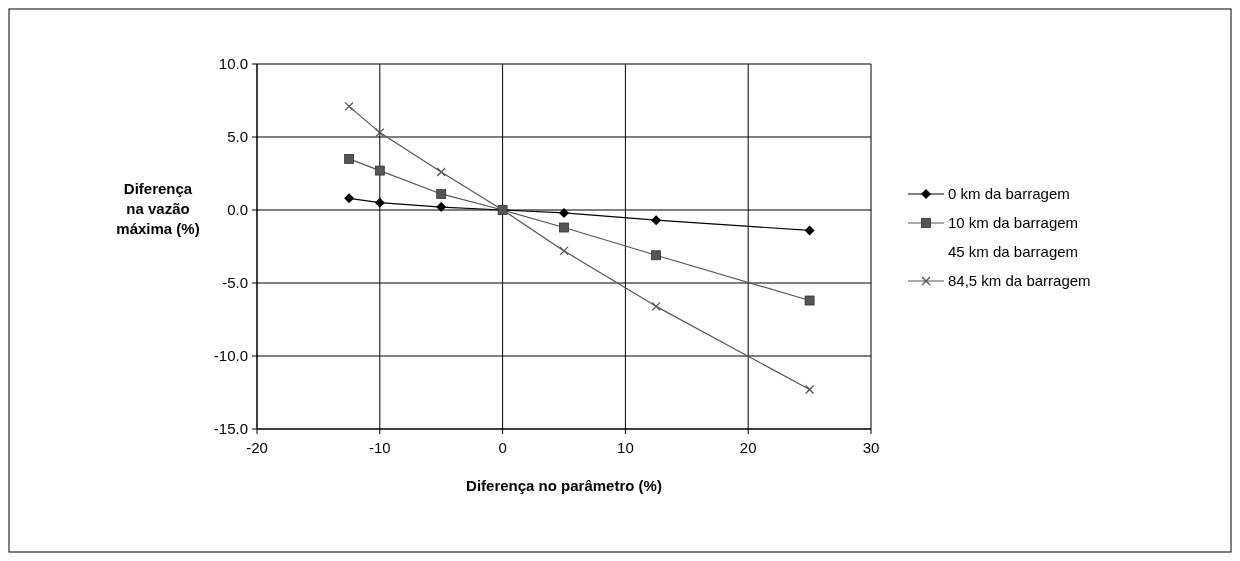 The height and width of the screenshot is (561, 1240). What do you see at coordinates (564, 485) in the screenshot?
I see `x-axis-title: Diferença no parâmetro (%)` at bounding box center [564, 485].